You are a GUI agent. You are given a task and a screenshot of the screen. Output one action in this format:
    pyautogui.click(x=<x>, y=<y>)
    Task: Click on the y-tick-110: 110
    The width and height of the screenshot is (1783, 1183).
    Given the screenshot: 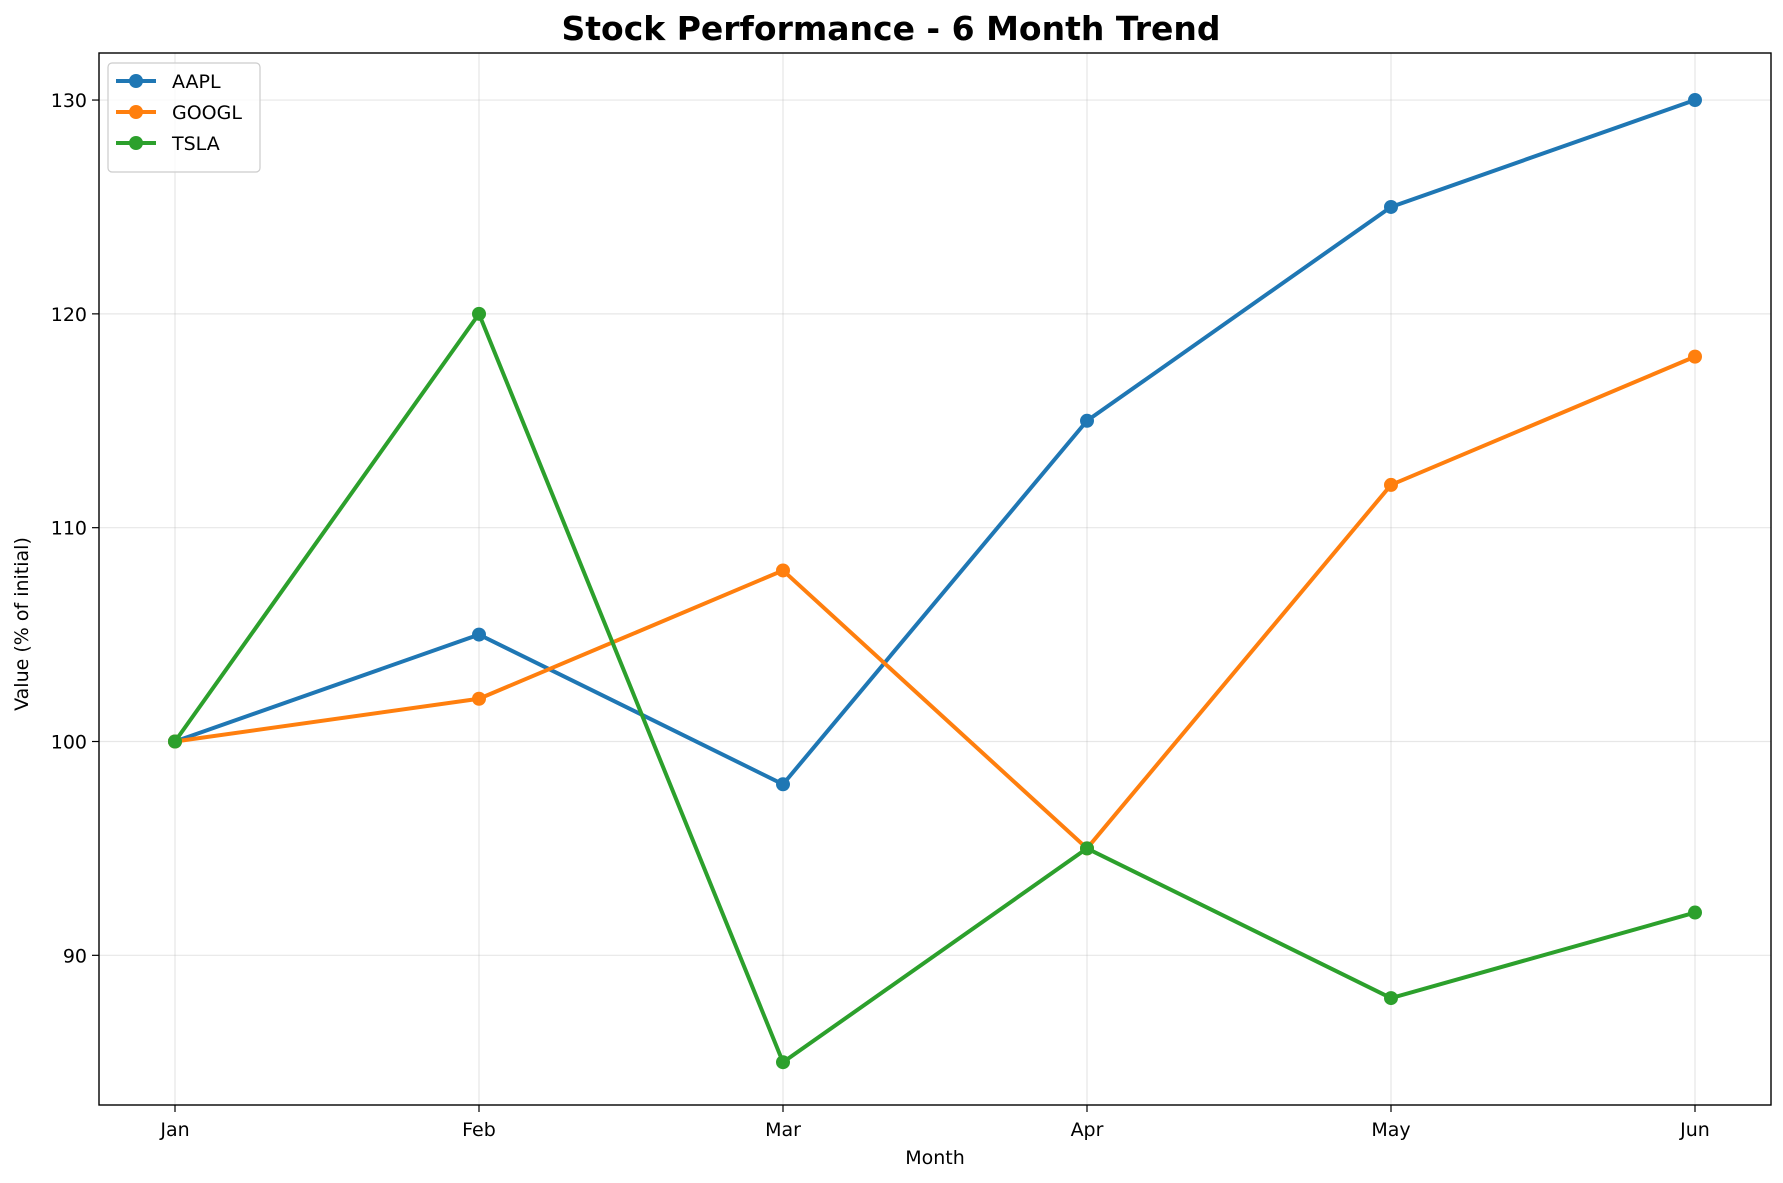 What is the action you would take?
    pyautogui.click(x=75, y=529)
    